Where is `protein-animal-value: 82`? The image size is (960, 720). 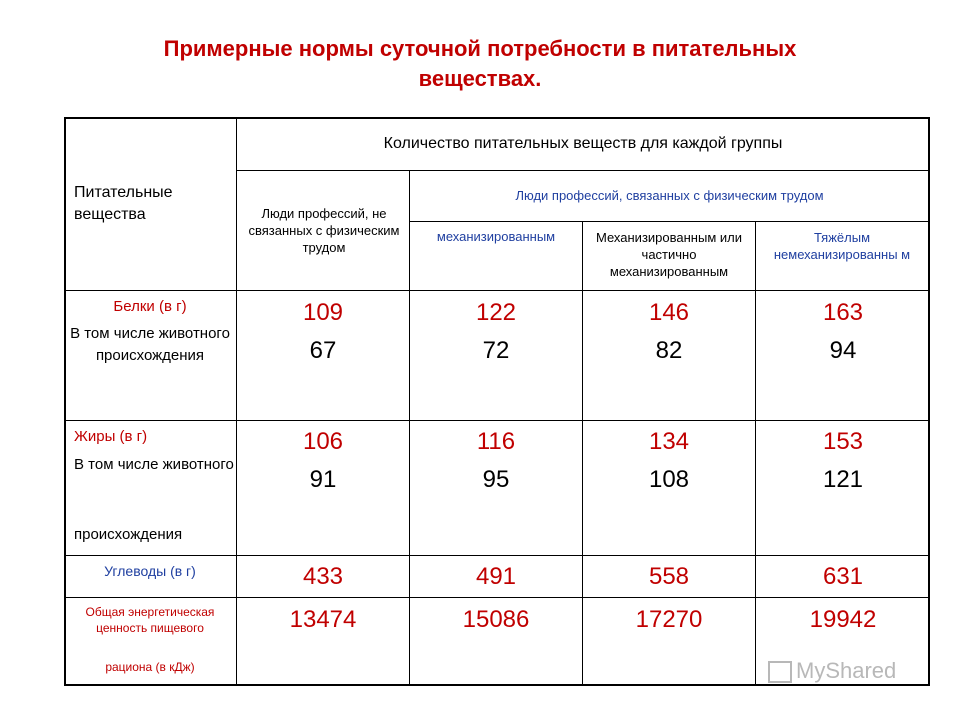
protein-animal-value: 82 is located at coordinates (669, 350).